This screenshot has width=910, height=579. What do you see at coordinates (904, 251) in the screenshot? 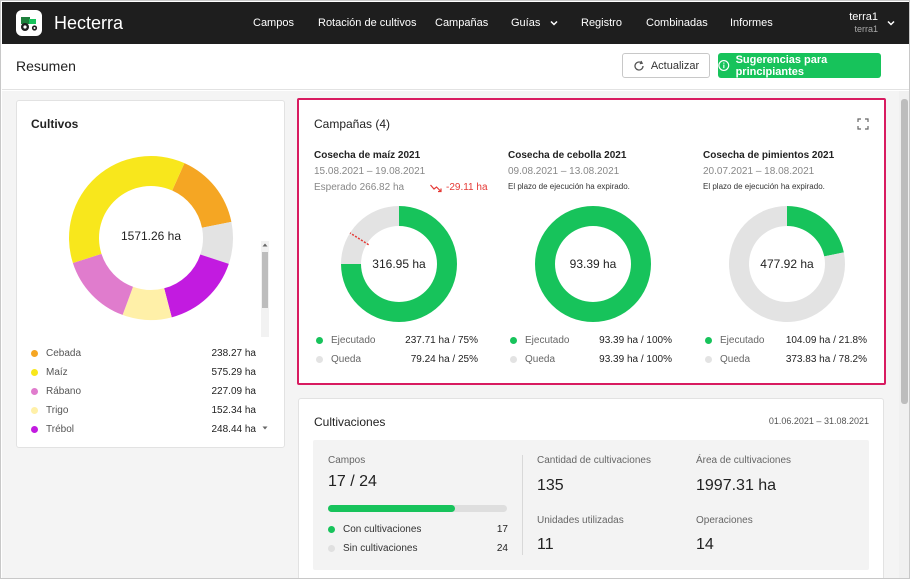
I see `page-scrollbar-thumb` at bounding box center [904, 251].